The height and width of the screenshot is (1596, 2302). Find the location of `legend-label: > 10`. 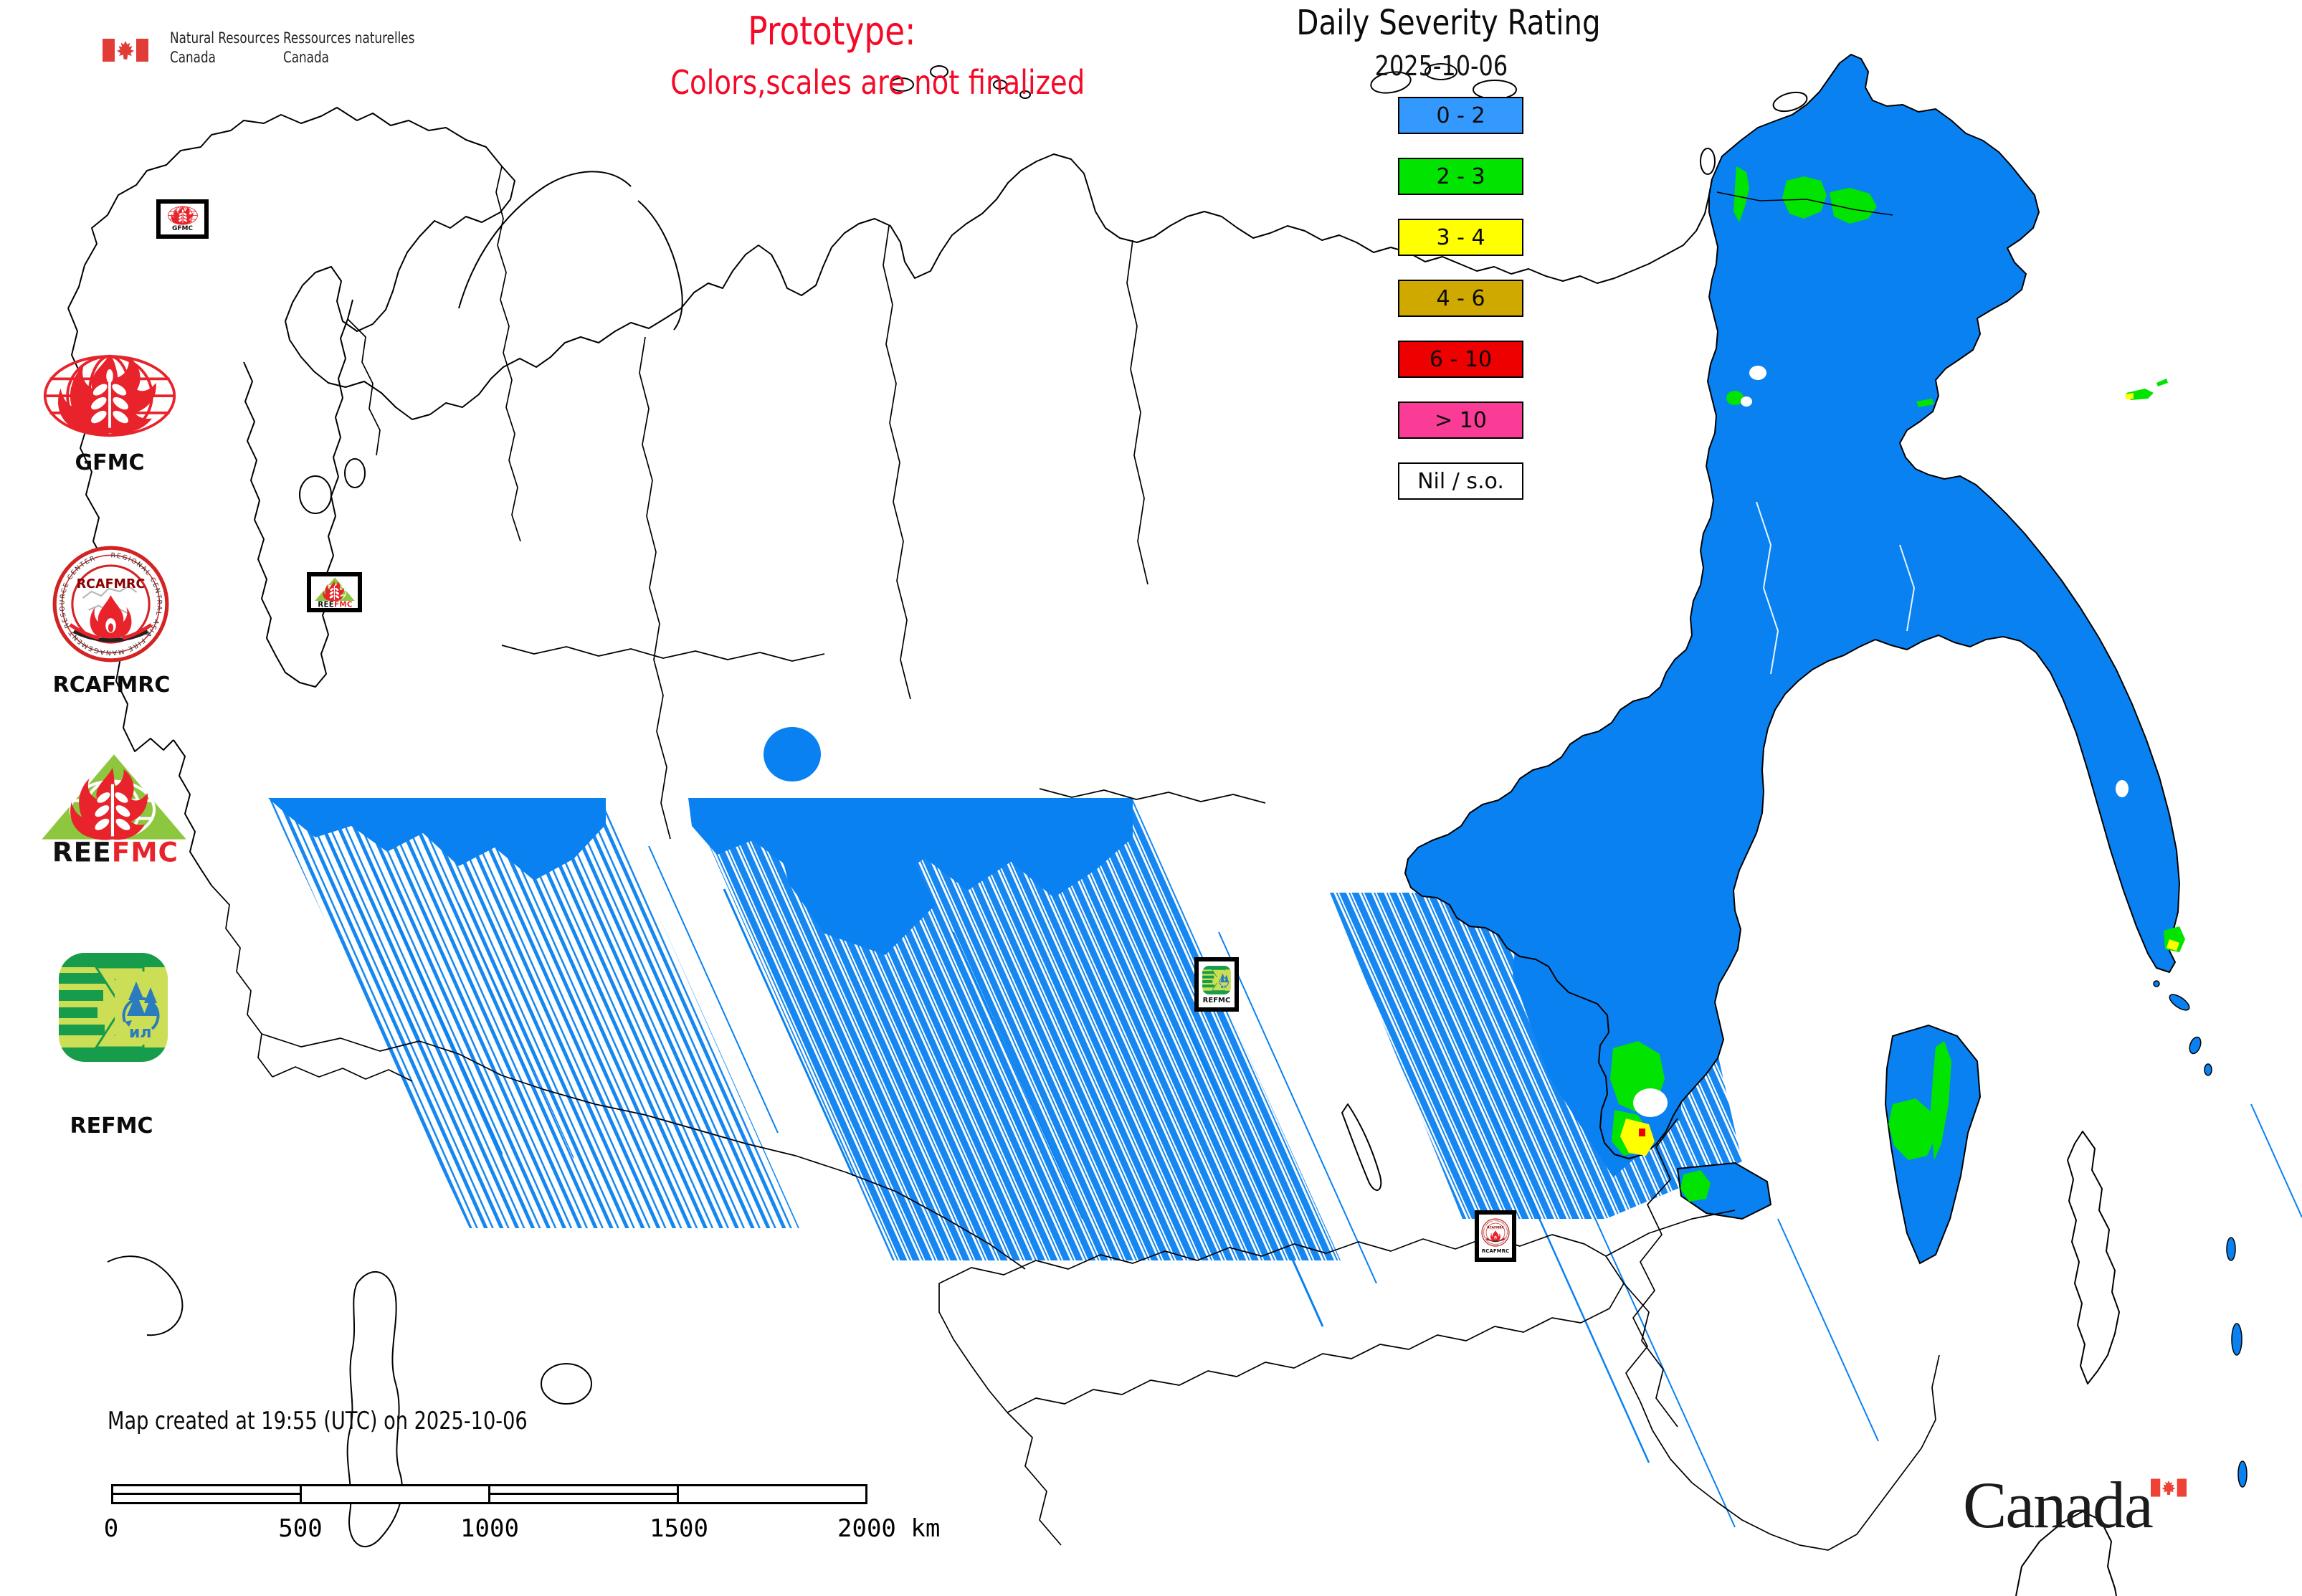

legend-label: > 10 is located at coordinates (1461, 420).